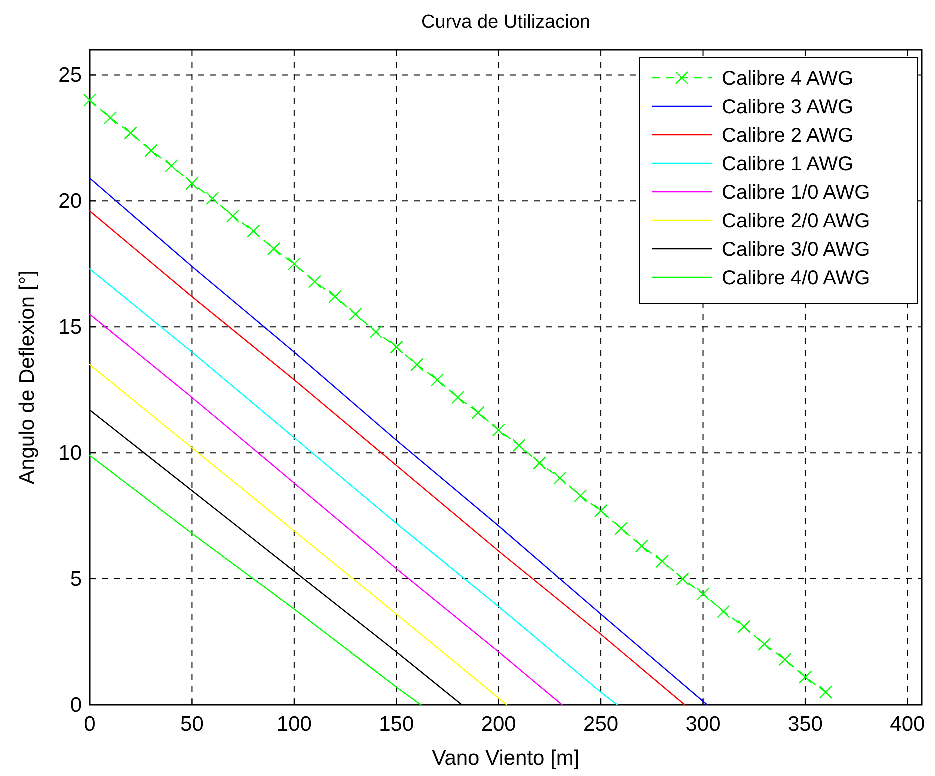 Image resolution: width=935 pixels, height=776 pixels. What do you see at coordinates (76, 705) in the screenshot?
I see `y-tick-label: 0` at bounding box center [76, 705].